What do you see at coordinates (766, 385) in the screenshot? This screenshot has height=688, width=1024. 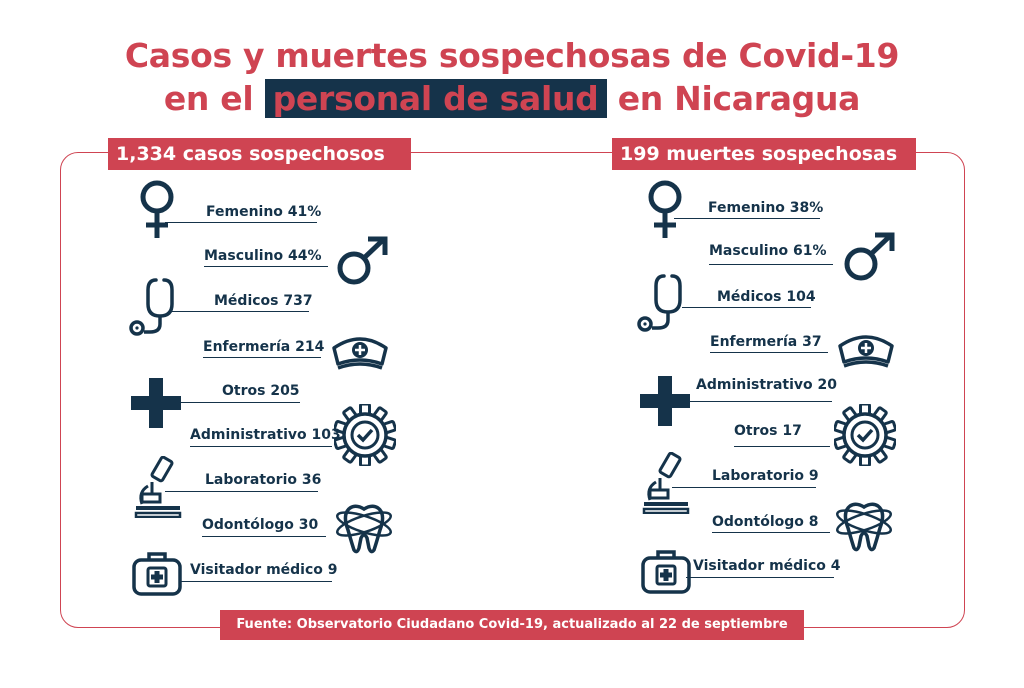 I see `data-label: Administrativo 20` at bounding box center [766, 385].